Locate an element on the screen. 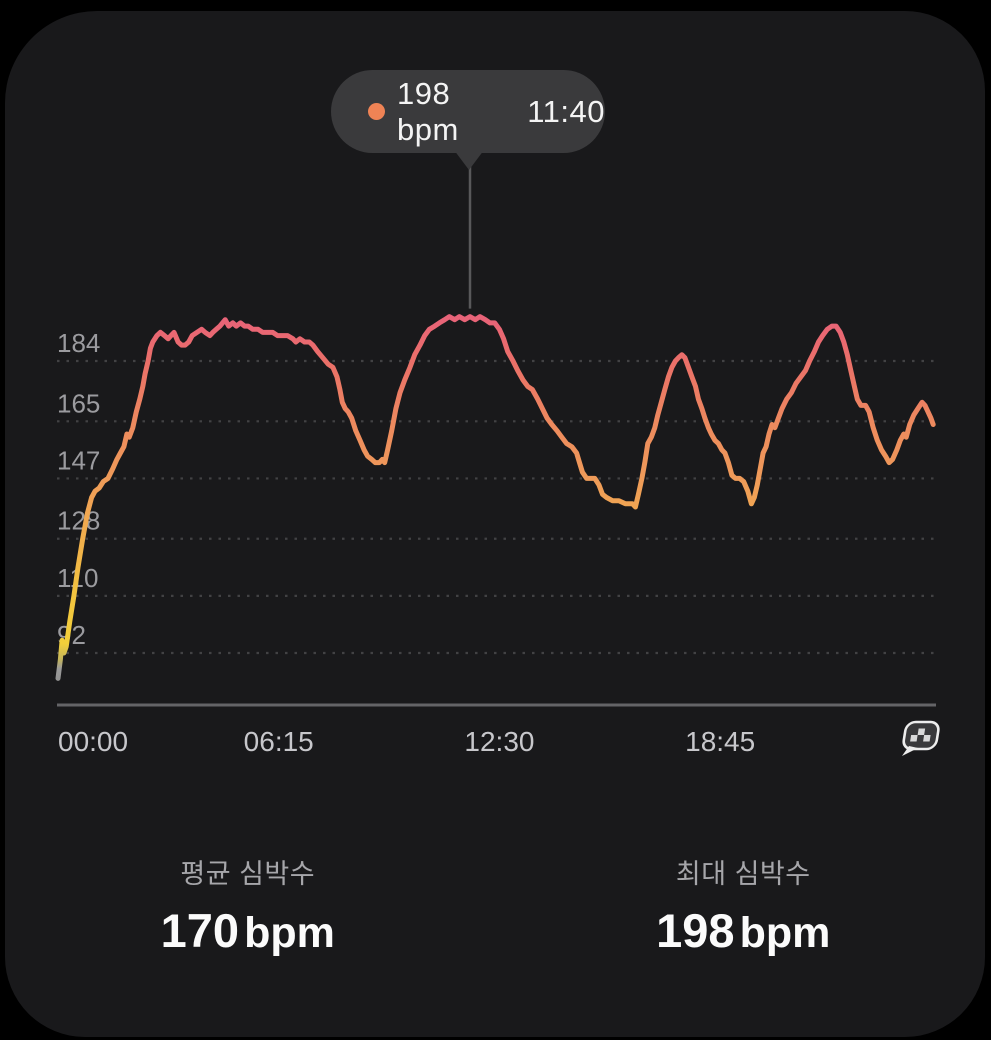 The height and width of the screenshot is (1040, 991). y-axis-tick-label: 147 is located at coordinates (78, 460).